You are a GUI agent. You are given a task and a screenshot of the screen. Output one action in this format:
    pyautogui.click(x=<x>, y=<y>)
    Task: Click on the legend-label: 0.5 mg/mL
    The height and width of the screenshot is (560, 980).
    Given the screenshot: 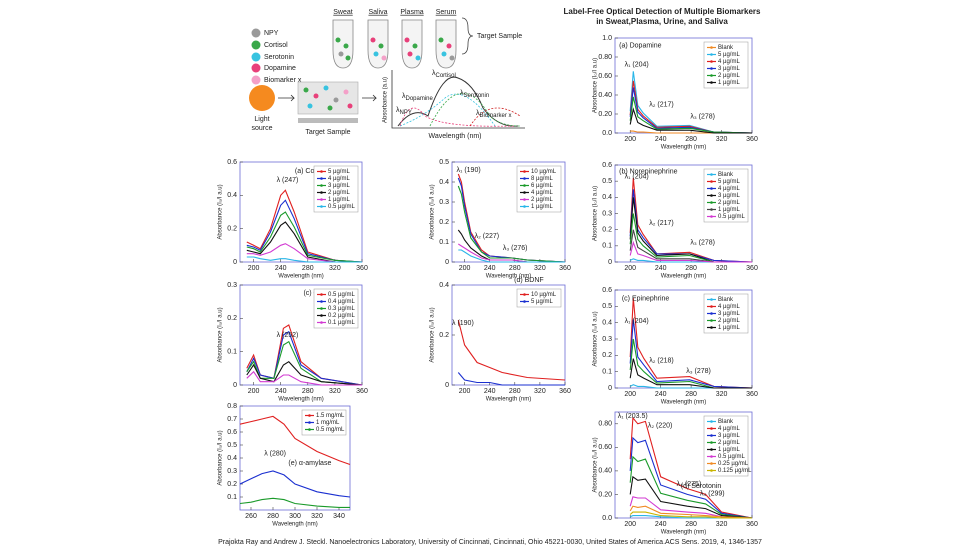 What is the action you would take?
    pyautogui.click(x=330, y=430)
    